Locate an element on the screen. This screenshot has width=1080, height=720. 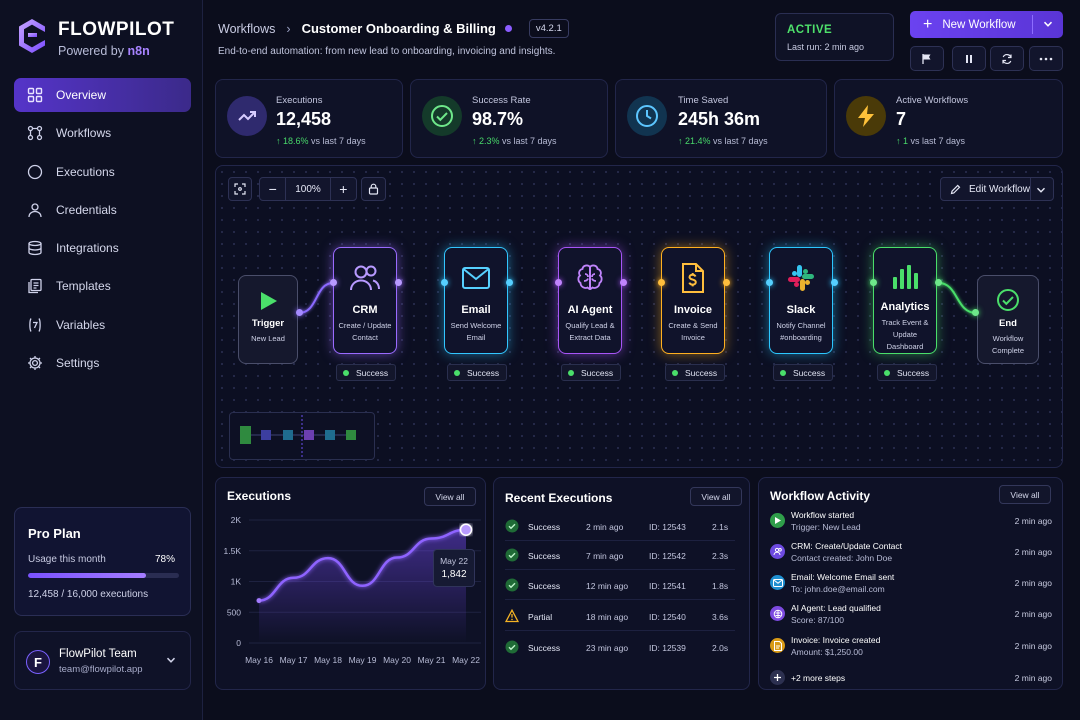
pencil-icon is located at coordinates (955, 189).